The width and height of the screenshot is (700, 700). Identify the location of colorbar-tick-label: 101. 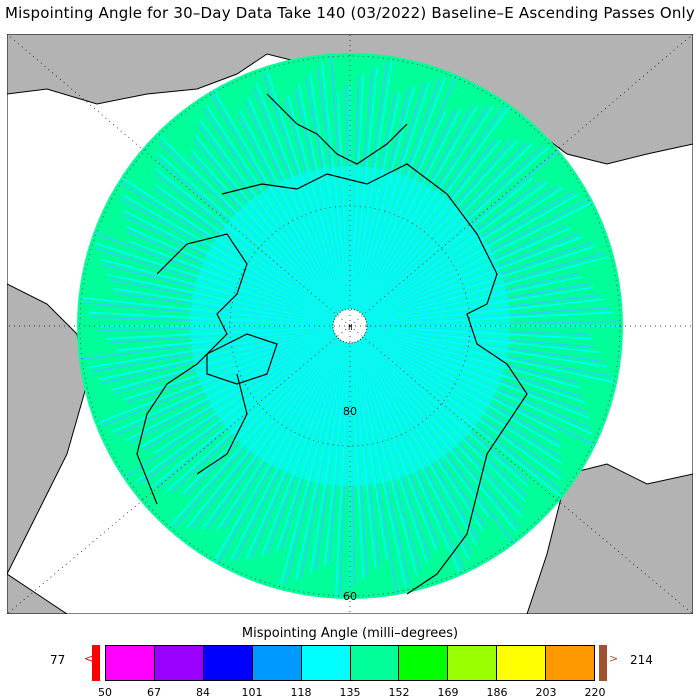
(252, 692).